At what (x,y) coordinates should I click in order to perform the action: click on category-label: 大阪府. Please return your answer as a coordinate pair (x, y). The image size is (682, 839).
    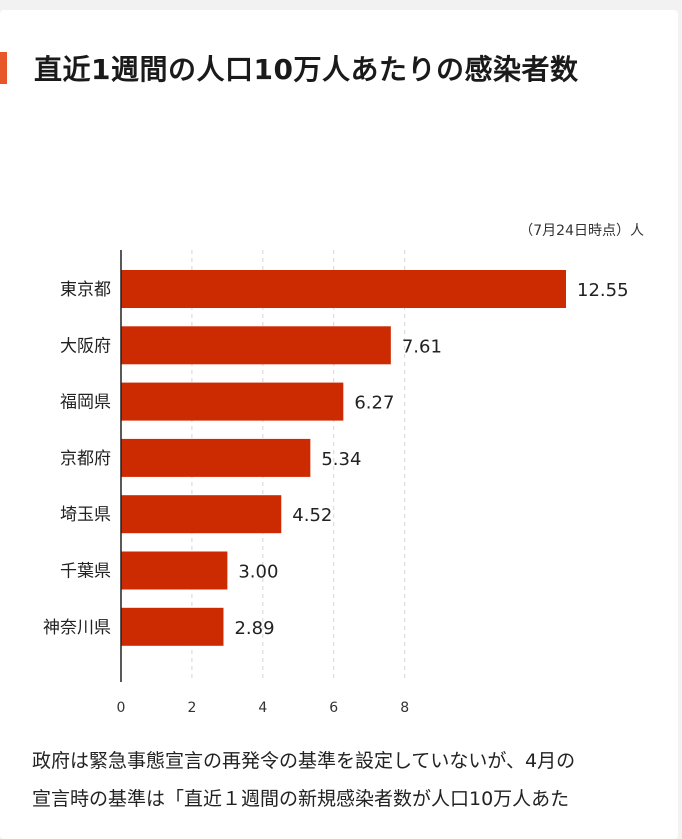
    Looking at the image, I should click on (85, 346).